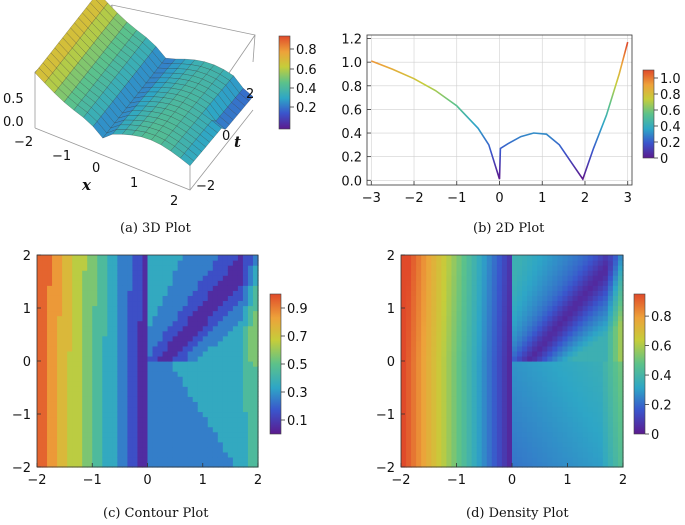 The width and height of the screenshot is (685, 525). Describe the element at coordinates (661, 347) in the screenshot. I see `colorbar-tick-label: 0.6` at that location.